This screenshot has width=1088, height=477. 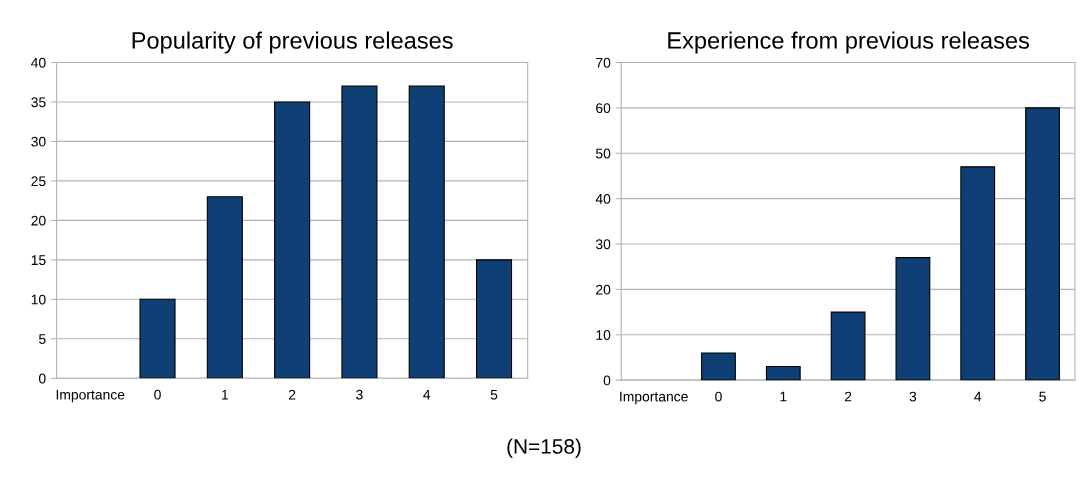 What do you see at coordinates (544, 448) in the screenshot?
I see `text: (N=158)` at bounding box center [544, 448].